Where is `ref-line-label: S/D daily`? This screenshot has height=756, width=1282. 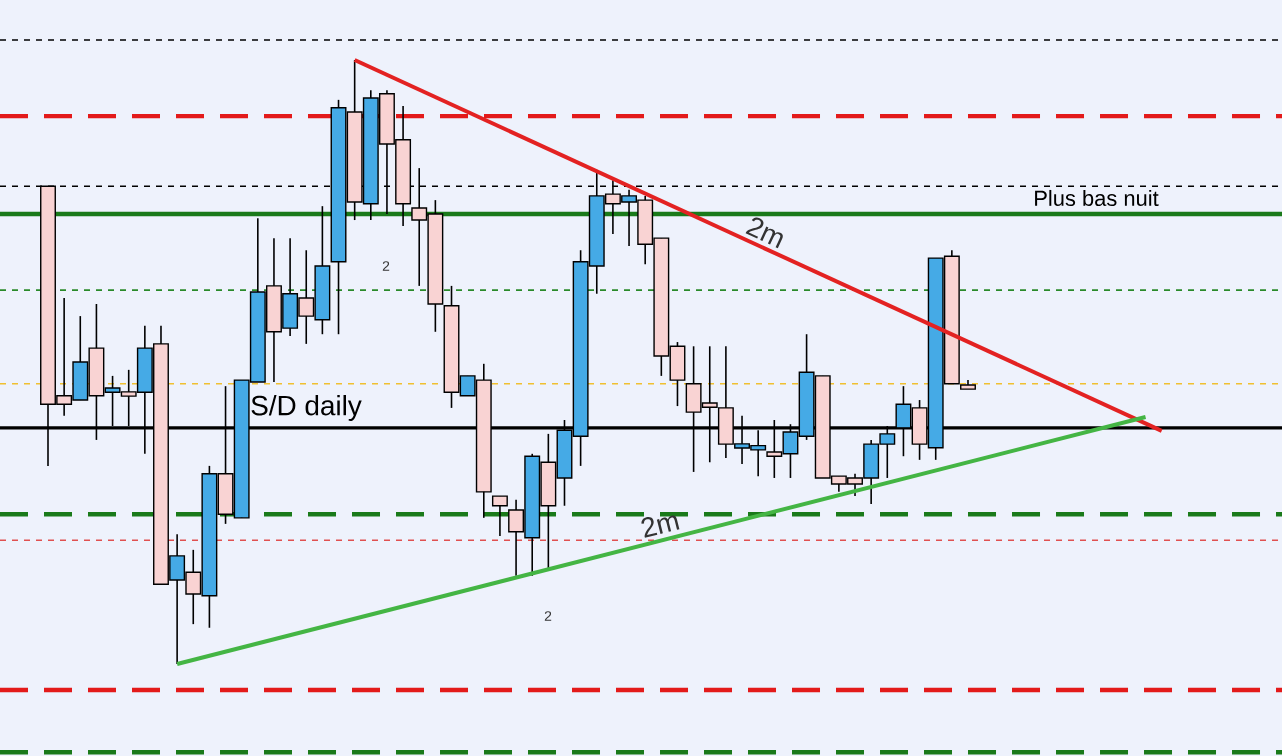 ref-line-label: S/D daily is located at coordinates (306, 407).